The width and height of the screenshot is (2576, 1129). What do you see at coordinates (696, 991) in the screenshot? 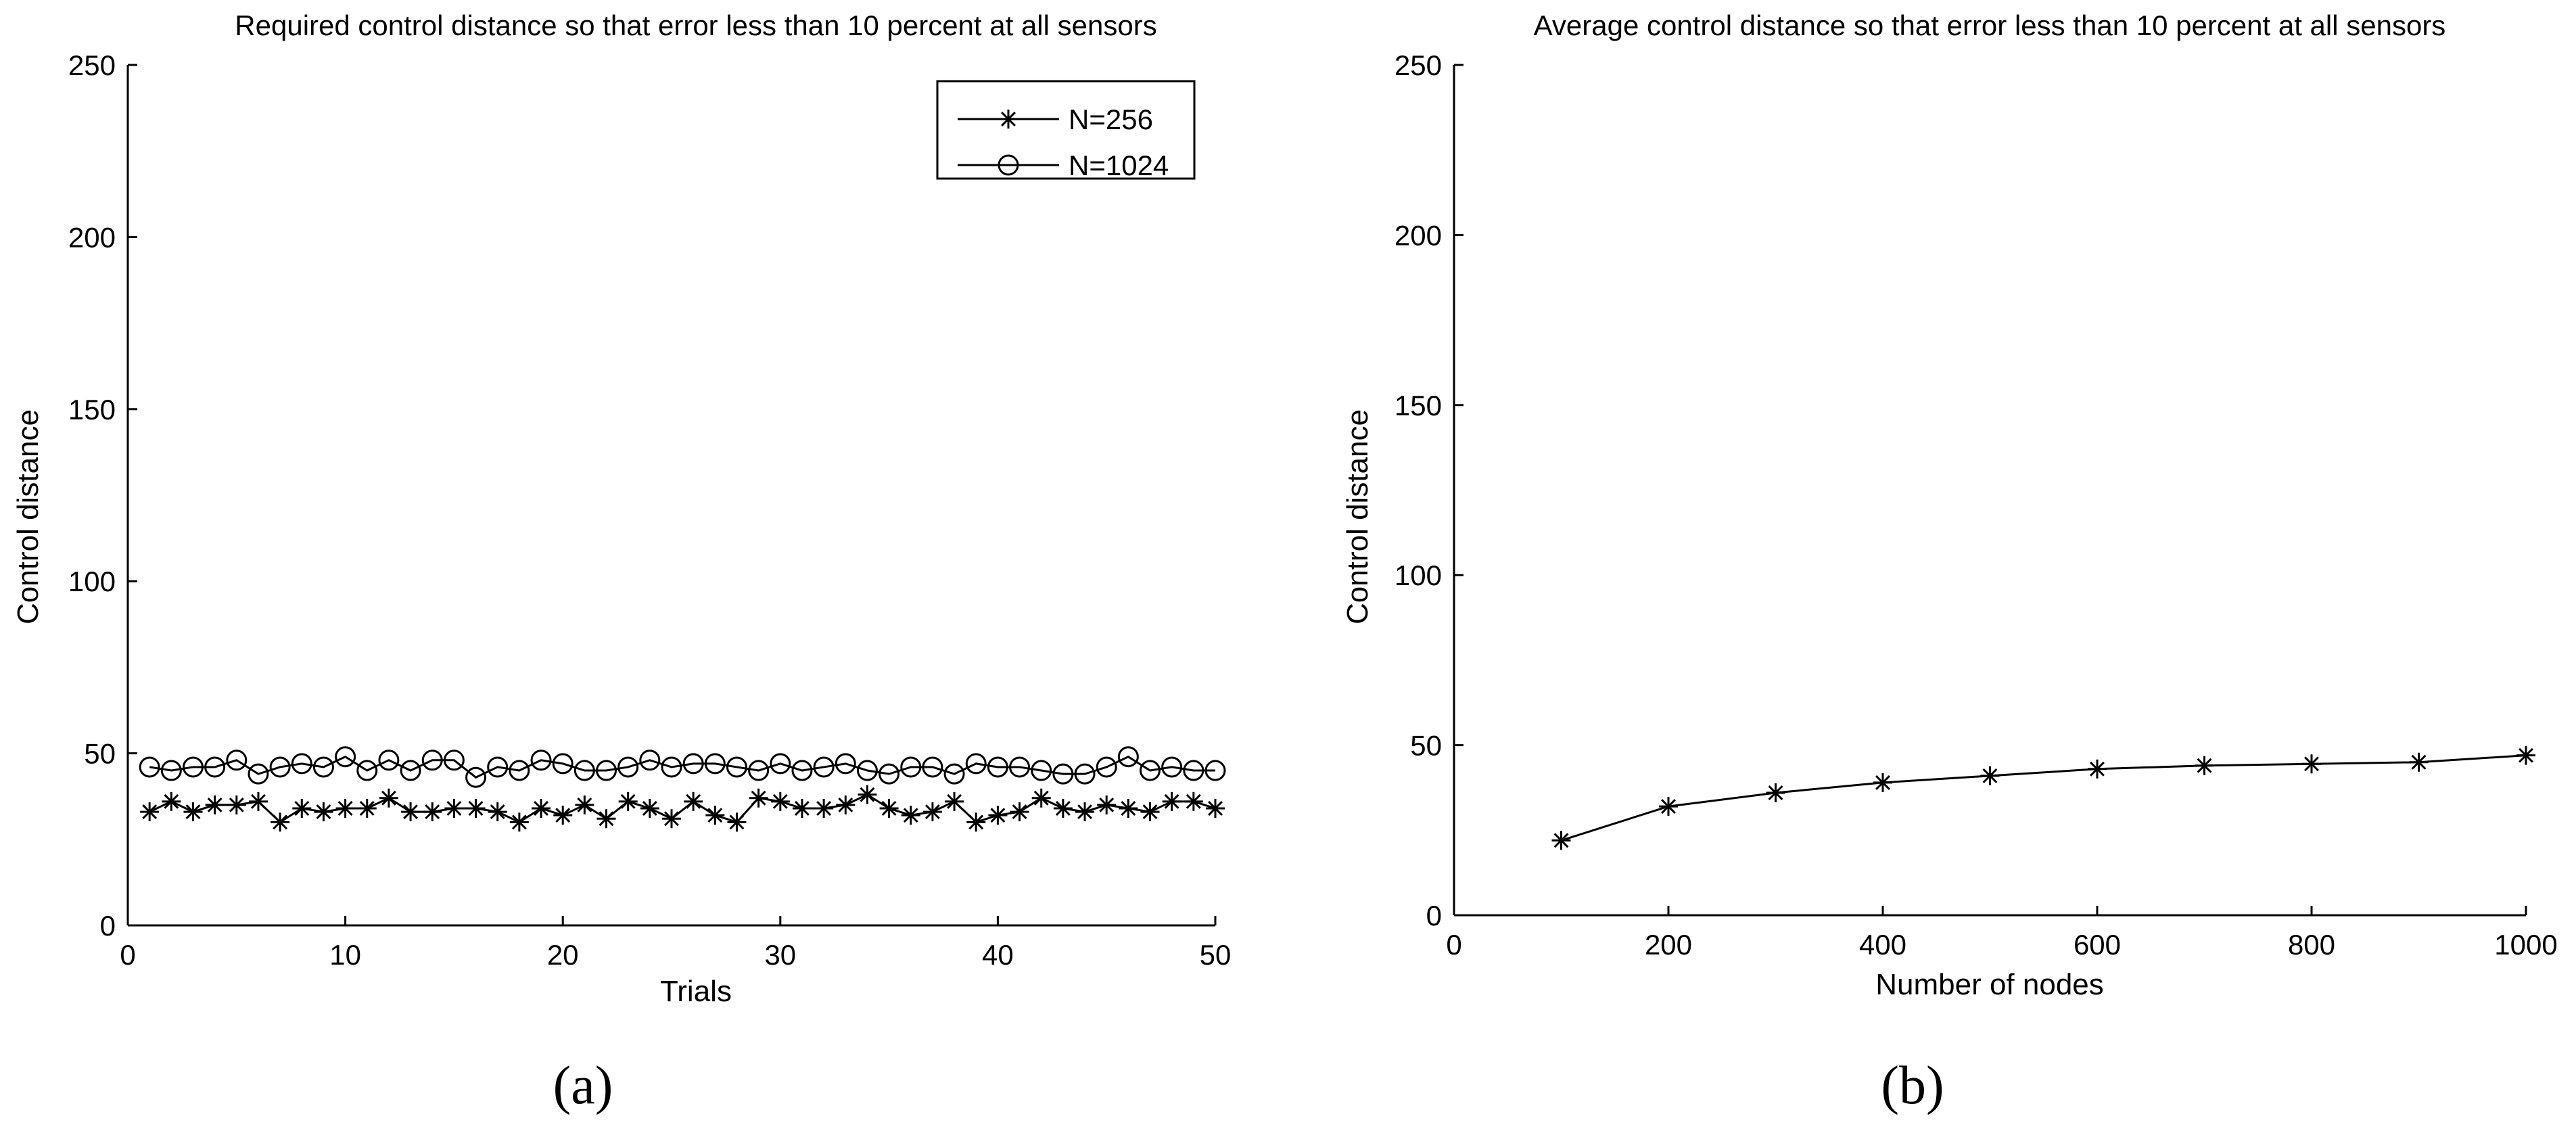
I see `x-axis-label: Trials` at bounding box center [696, 991].